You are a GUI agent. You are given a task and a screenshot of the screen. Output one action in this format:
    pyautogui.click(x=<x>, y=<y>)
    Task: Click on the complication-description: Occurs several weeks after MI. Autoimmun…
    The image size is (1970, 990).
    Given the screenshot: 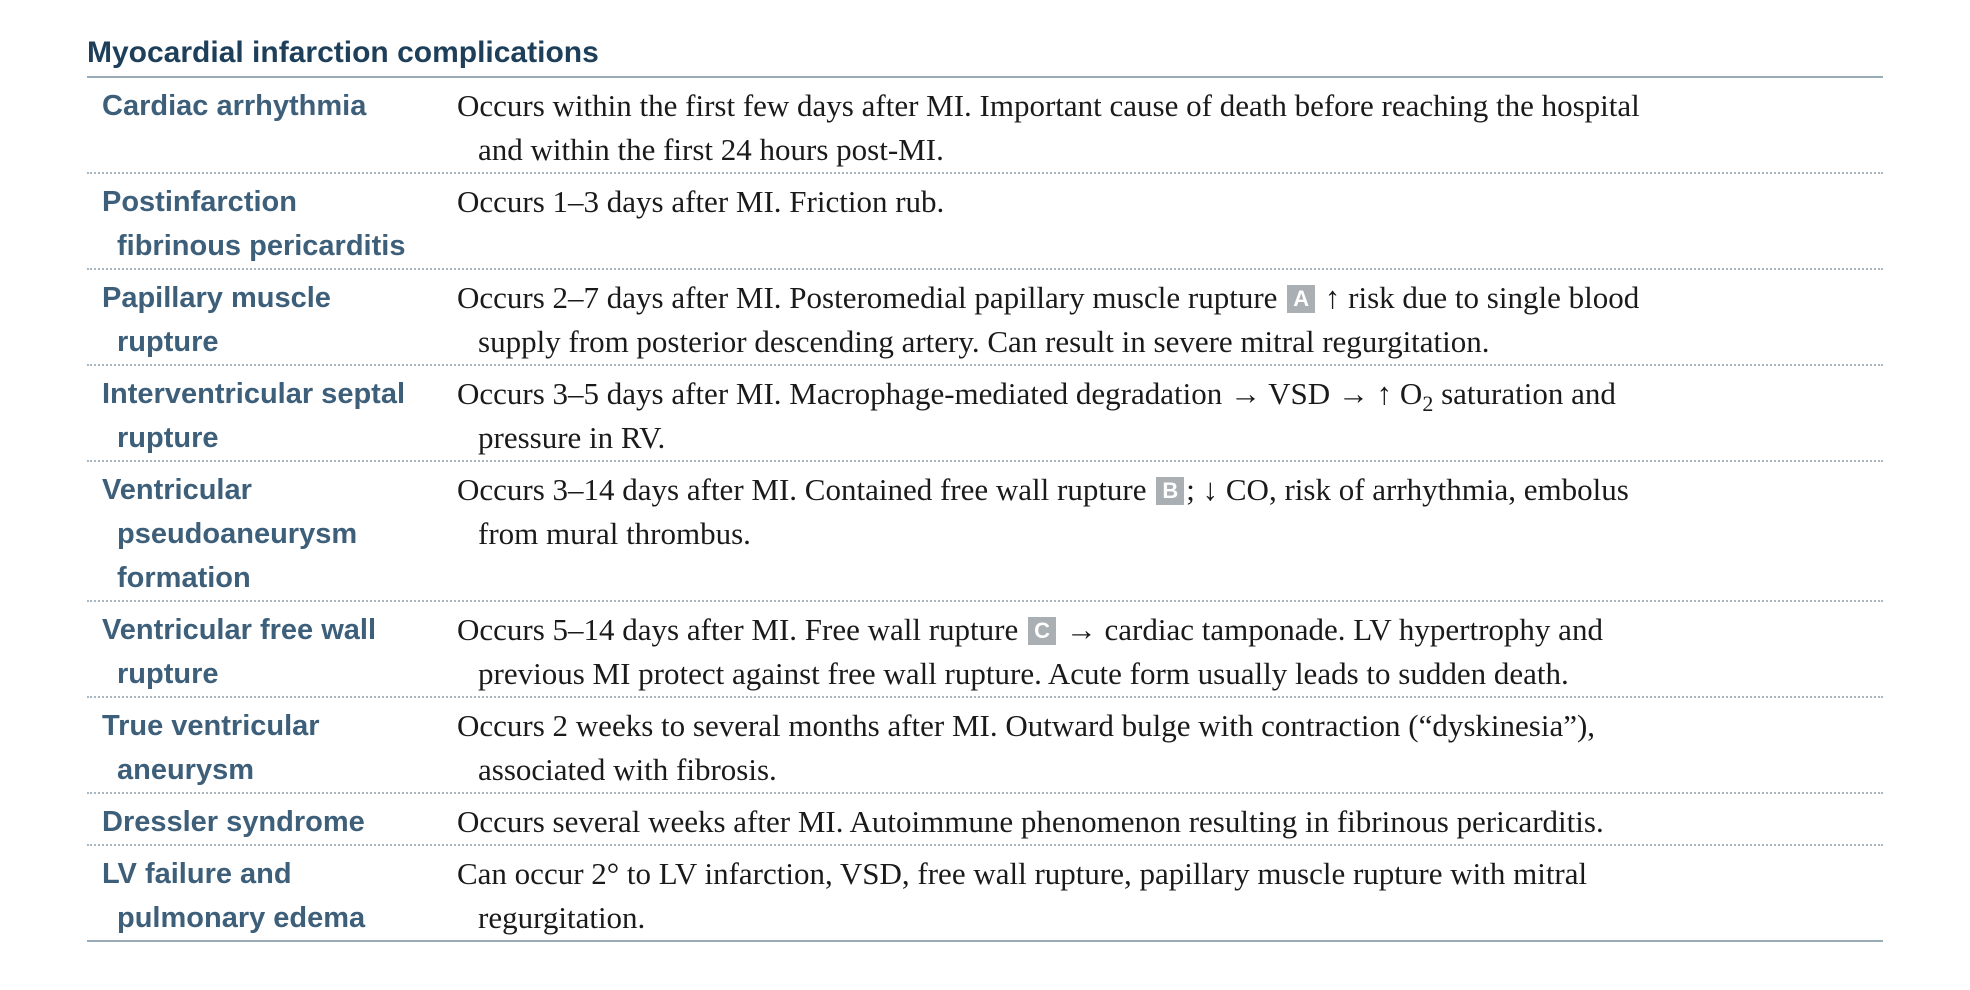 What is the action you would take?
    pyautogui.click(x=1170, y=822)
    